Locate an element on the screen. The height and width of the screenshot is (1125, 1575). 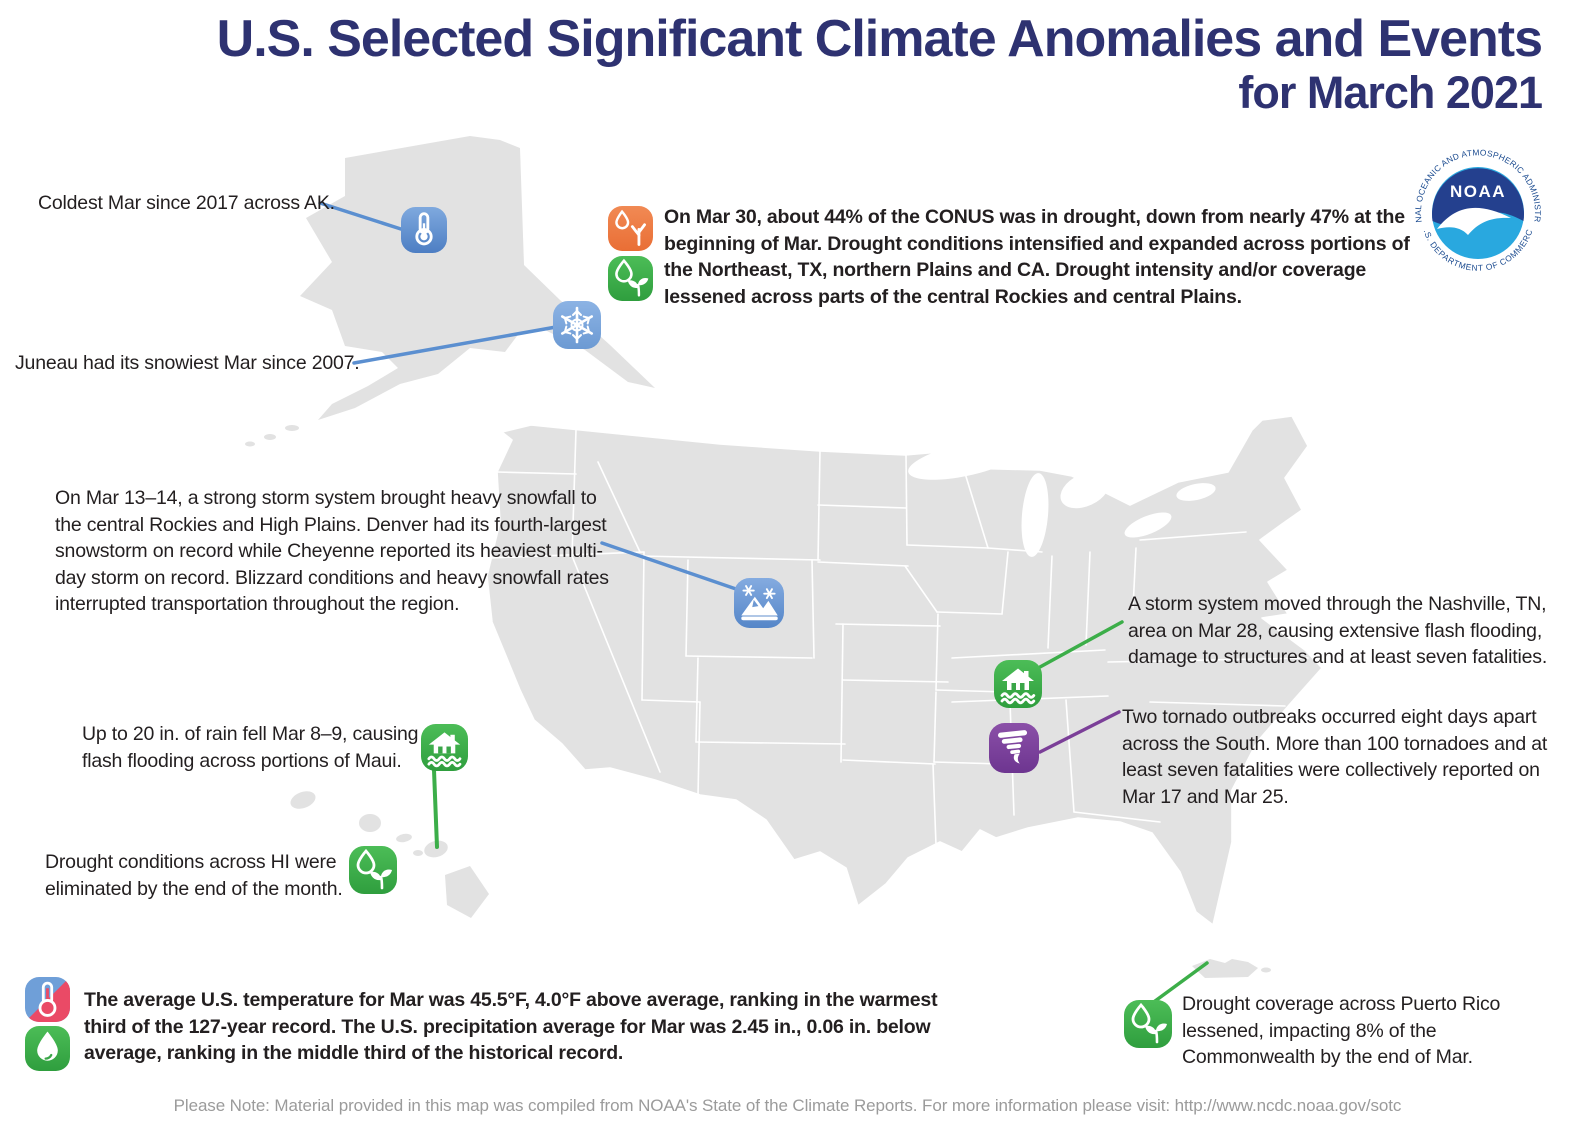
noaa-wordmark: NOAA is located at coordinates (1478, 191).